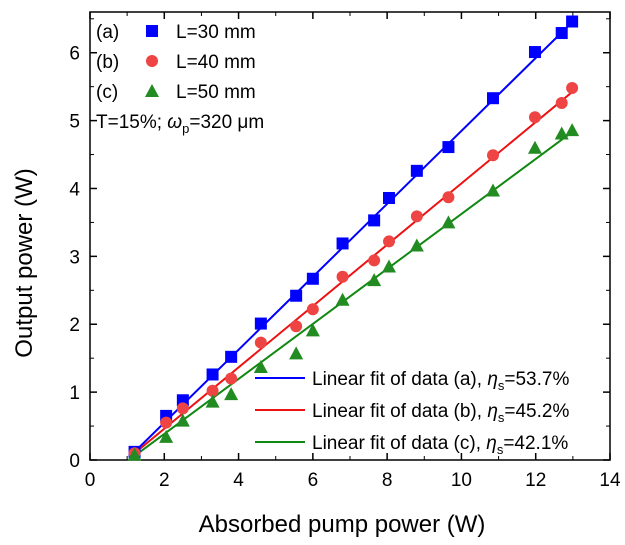  What do you see at coordinates (107, 92) in the screenshot?
I see `legend-label-c: (c)` at bounding box center [107, 92].